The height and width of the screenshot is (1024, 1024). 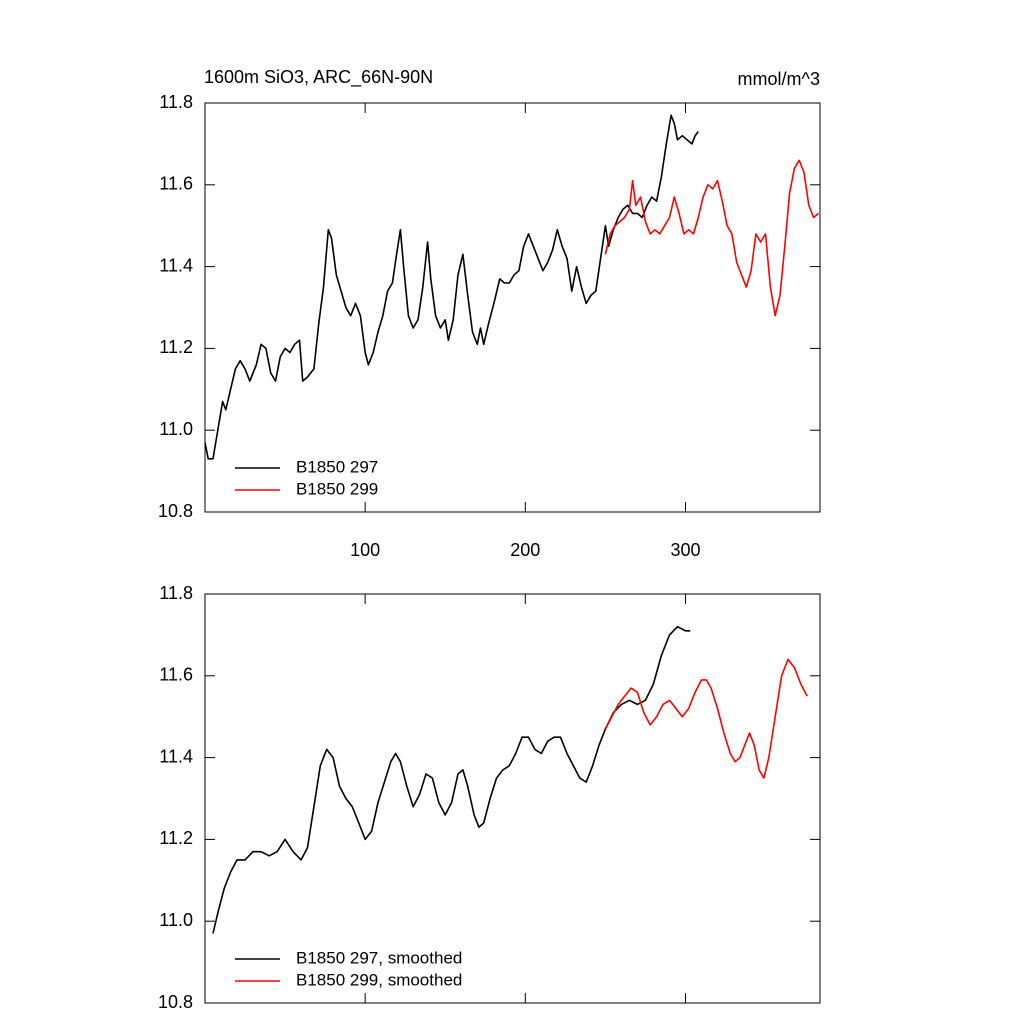 I want to click on x-tick-label: 100, so click(x=365, y=550).